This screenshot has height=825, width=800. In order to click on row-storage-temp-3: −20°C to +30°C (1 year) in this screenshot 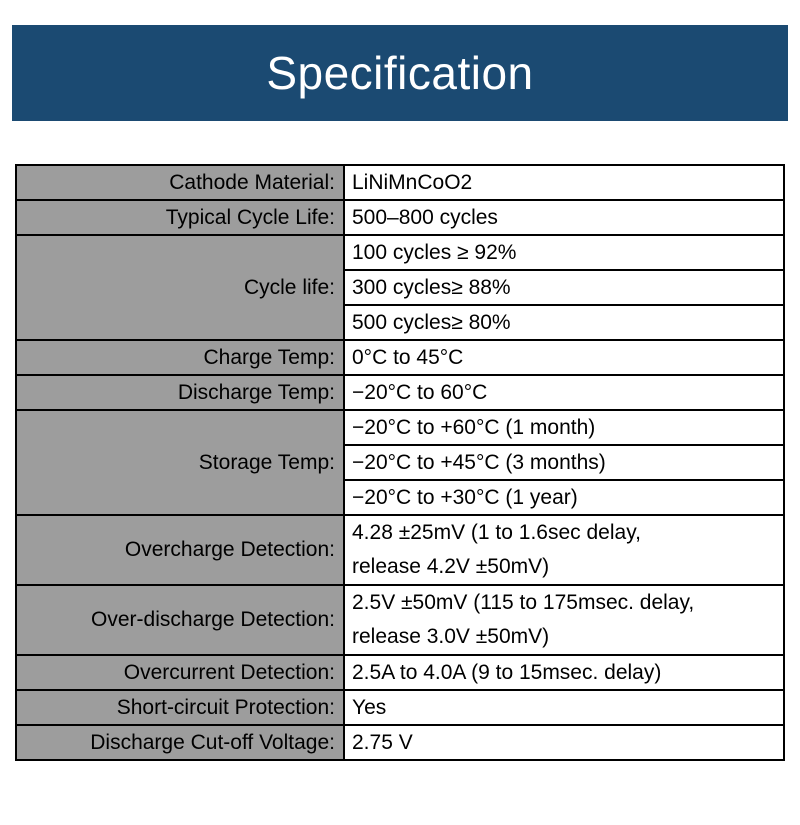, I will do `click(400, 497)`.